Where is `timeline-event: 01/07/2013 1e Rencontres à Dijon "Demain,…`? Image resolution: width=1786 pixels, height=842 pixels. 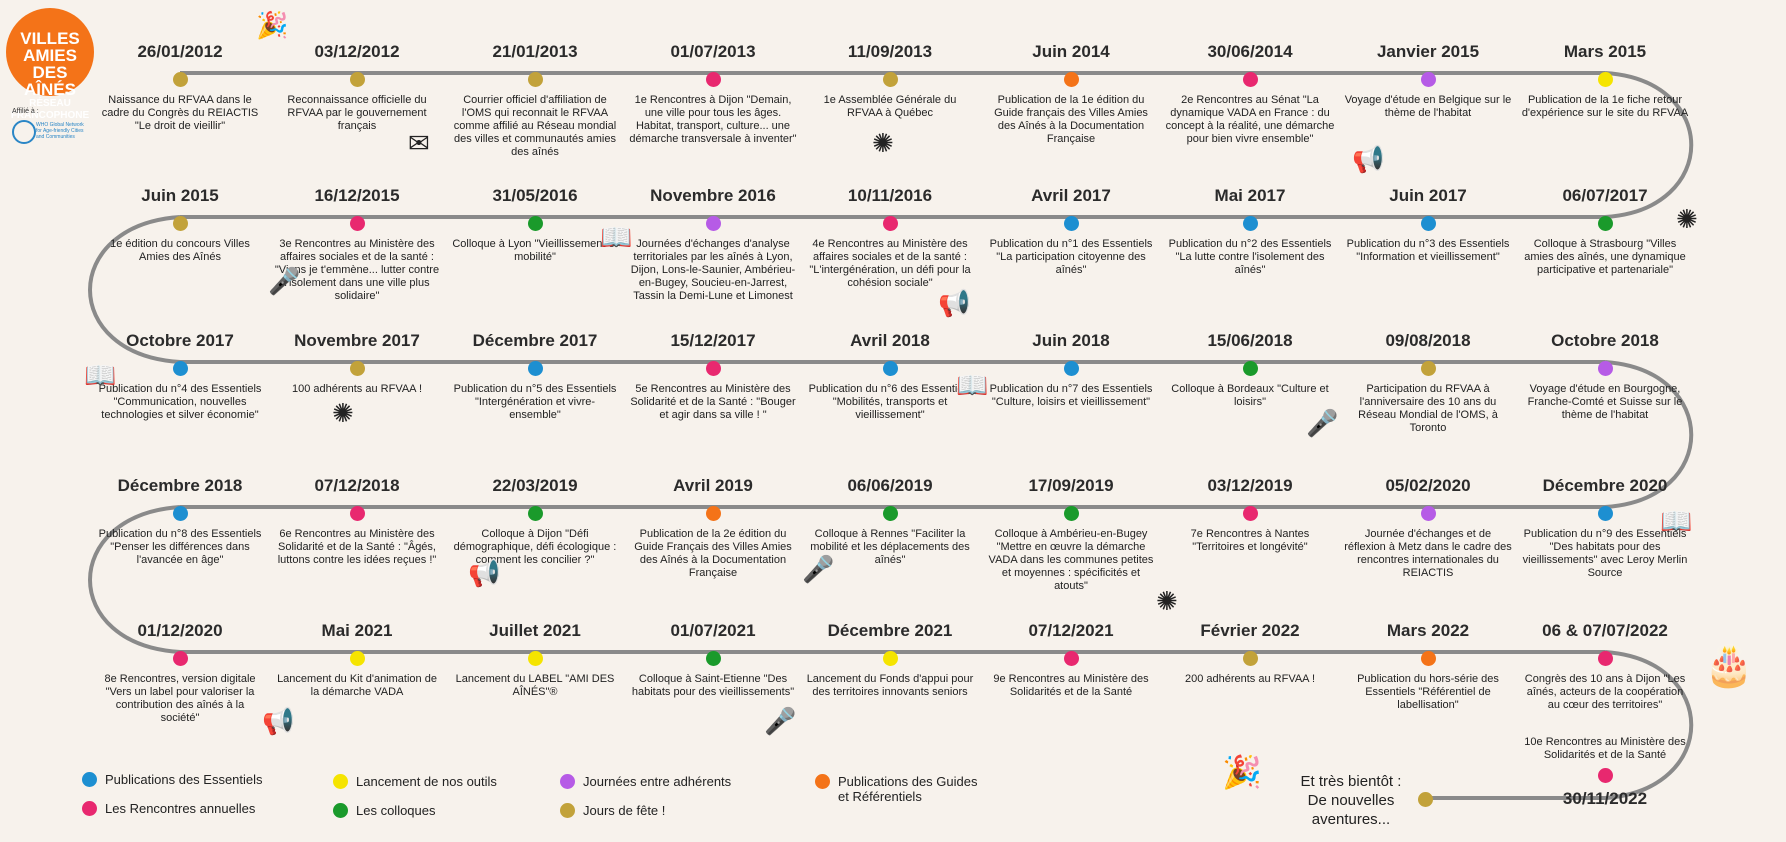
timeline-event: 01/07/2013 1e Rencontres à Dijon "Demain,… is located at coordinates (713, 94).